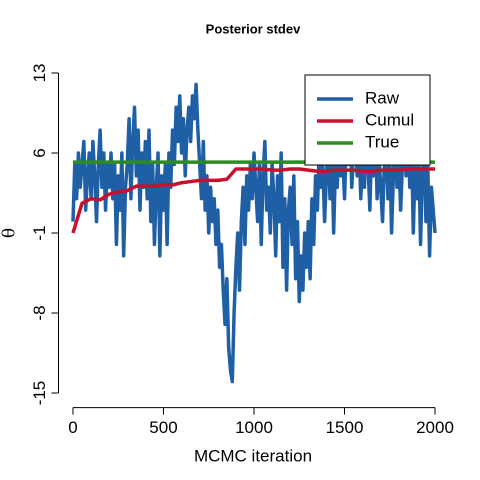  I want to click on y-tick-label: -1, so click(39, 232).